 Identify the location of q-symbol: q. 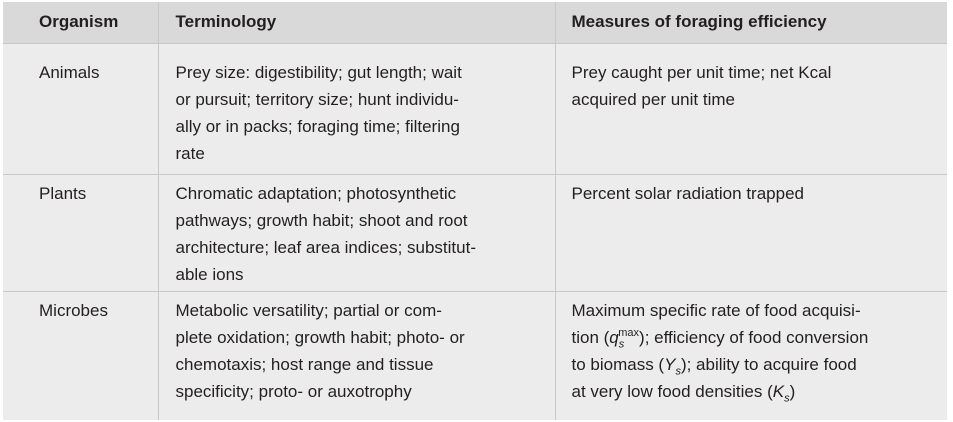
(614, 337).